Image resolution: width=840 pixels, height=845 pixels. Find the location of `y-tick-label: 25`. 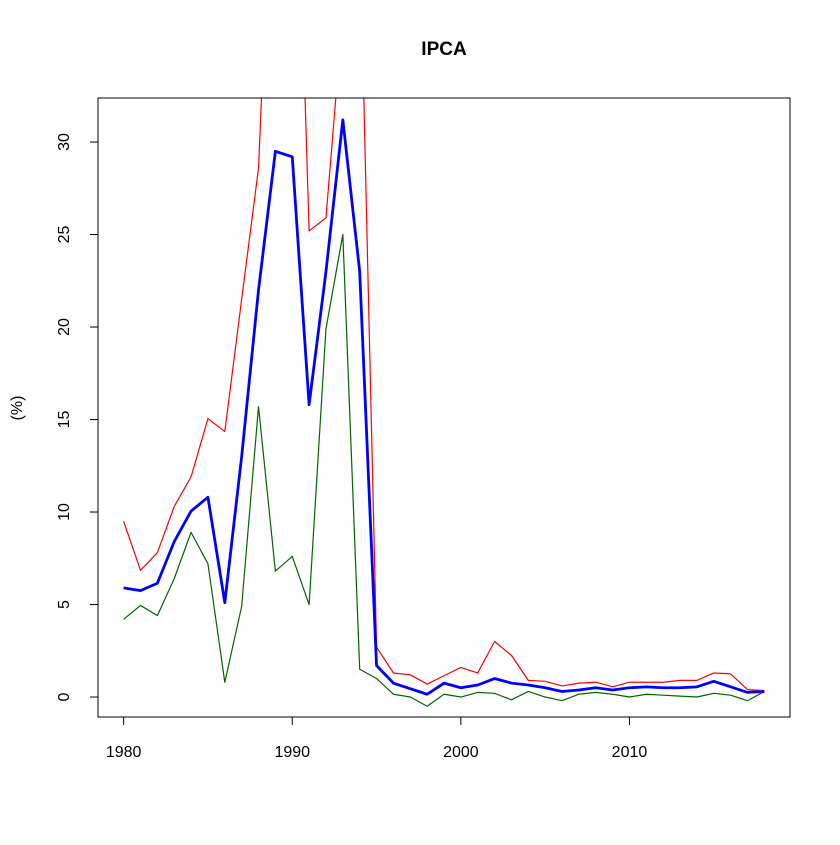

y-tick-label: 25 is located at coordinates (64, 235).